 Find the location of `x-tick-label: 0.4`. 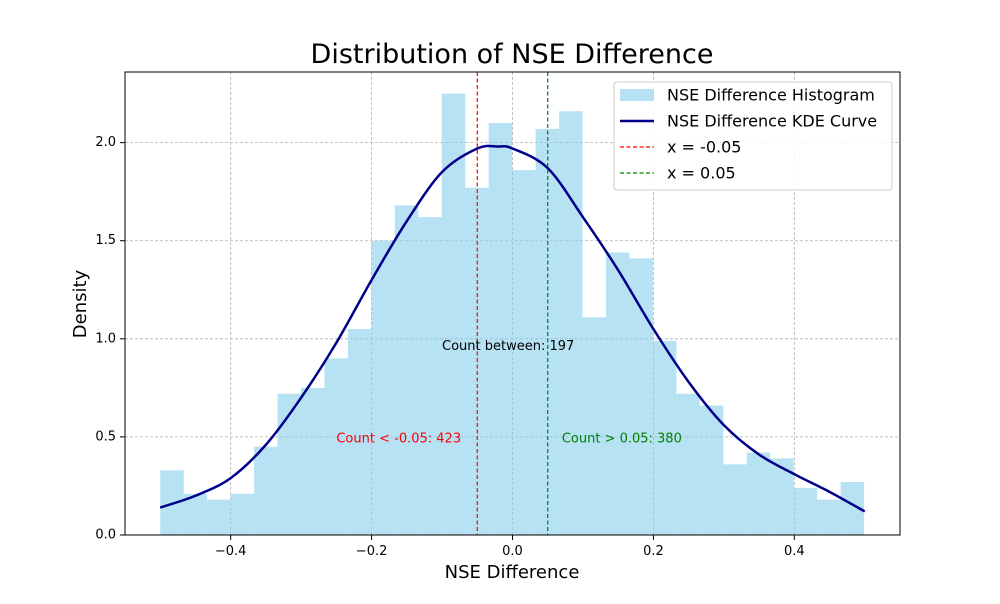

x-tick-label: 0.4 is located at coordinates (794, 551).